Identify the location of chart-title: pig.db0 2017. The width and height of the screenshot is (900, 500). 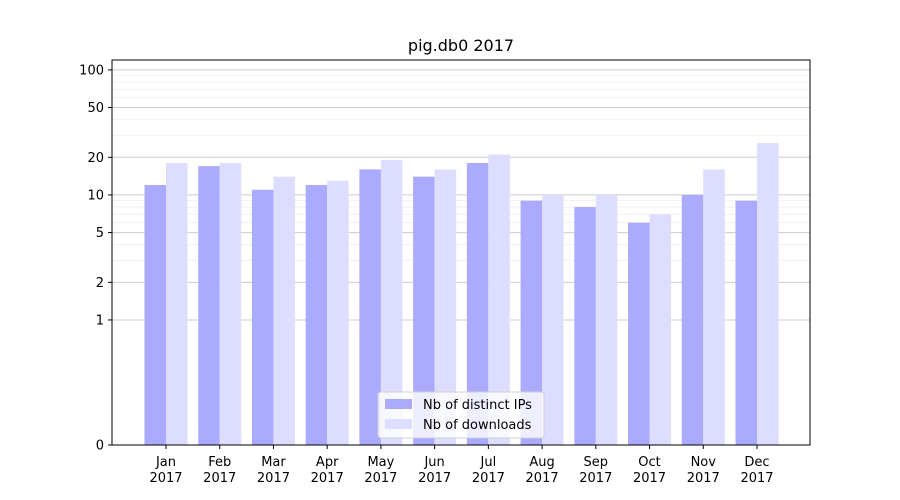
(461, 45).